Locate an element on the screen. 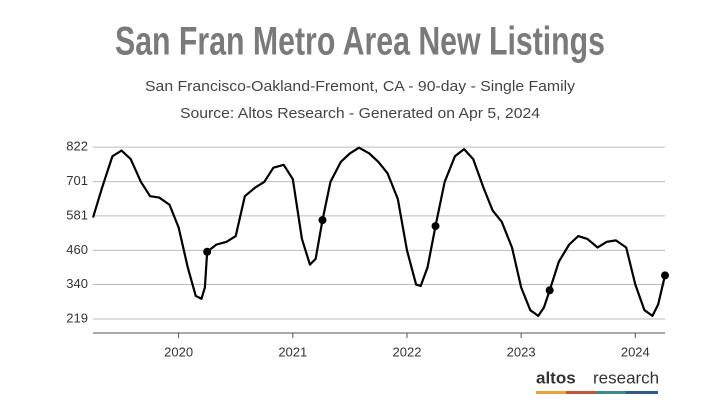  y-tick-label: 581 is located at coordinates (77, 214).